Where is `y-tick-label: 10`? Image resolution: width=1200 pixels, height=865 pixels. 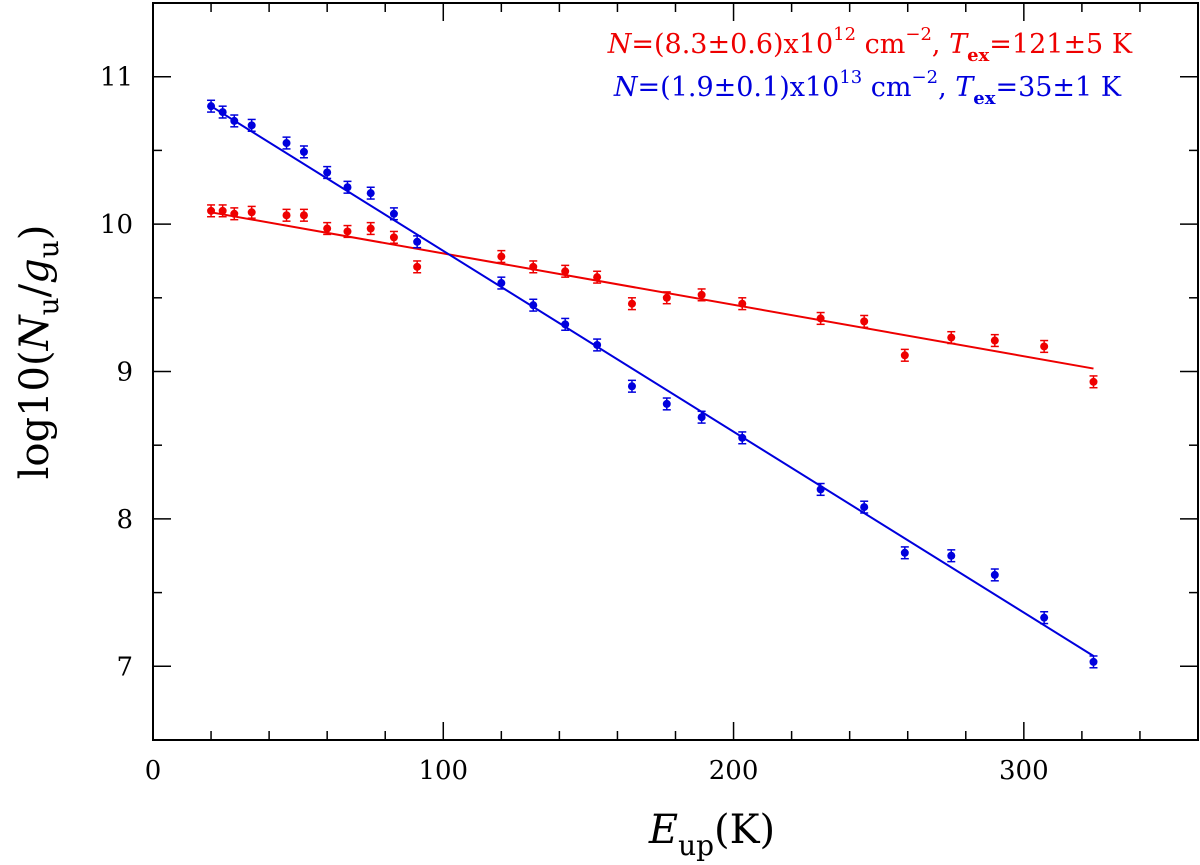 y-tick-label: 10 is located at coordinates (116, 225).